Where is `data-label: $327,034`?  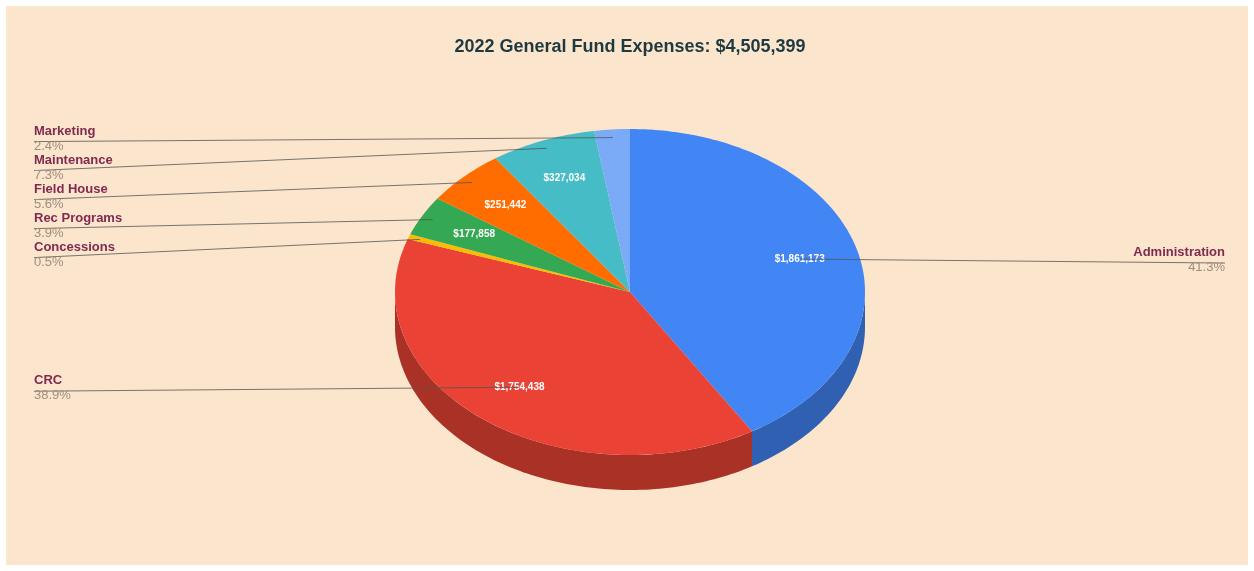
data-label: $327,034 is located at coordinates (564, 178).